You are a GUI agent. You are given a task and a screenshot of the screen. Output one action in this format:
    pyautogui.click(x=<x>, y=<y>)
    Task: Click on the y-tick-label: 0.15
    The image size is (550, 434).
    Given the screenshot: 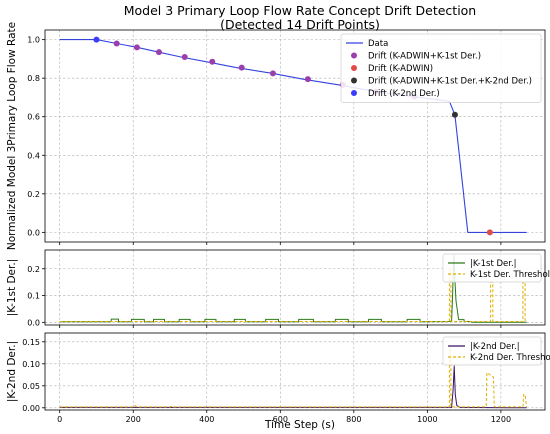 What is the action you would take?
    pyautogui.click(x=31, y=342)
    